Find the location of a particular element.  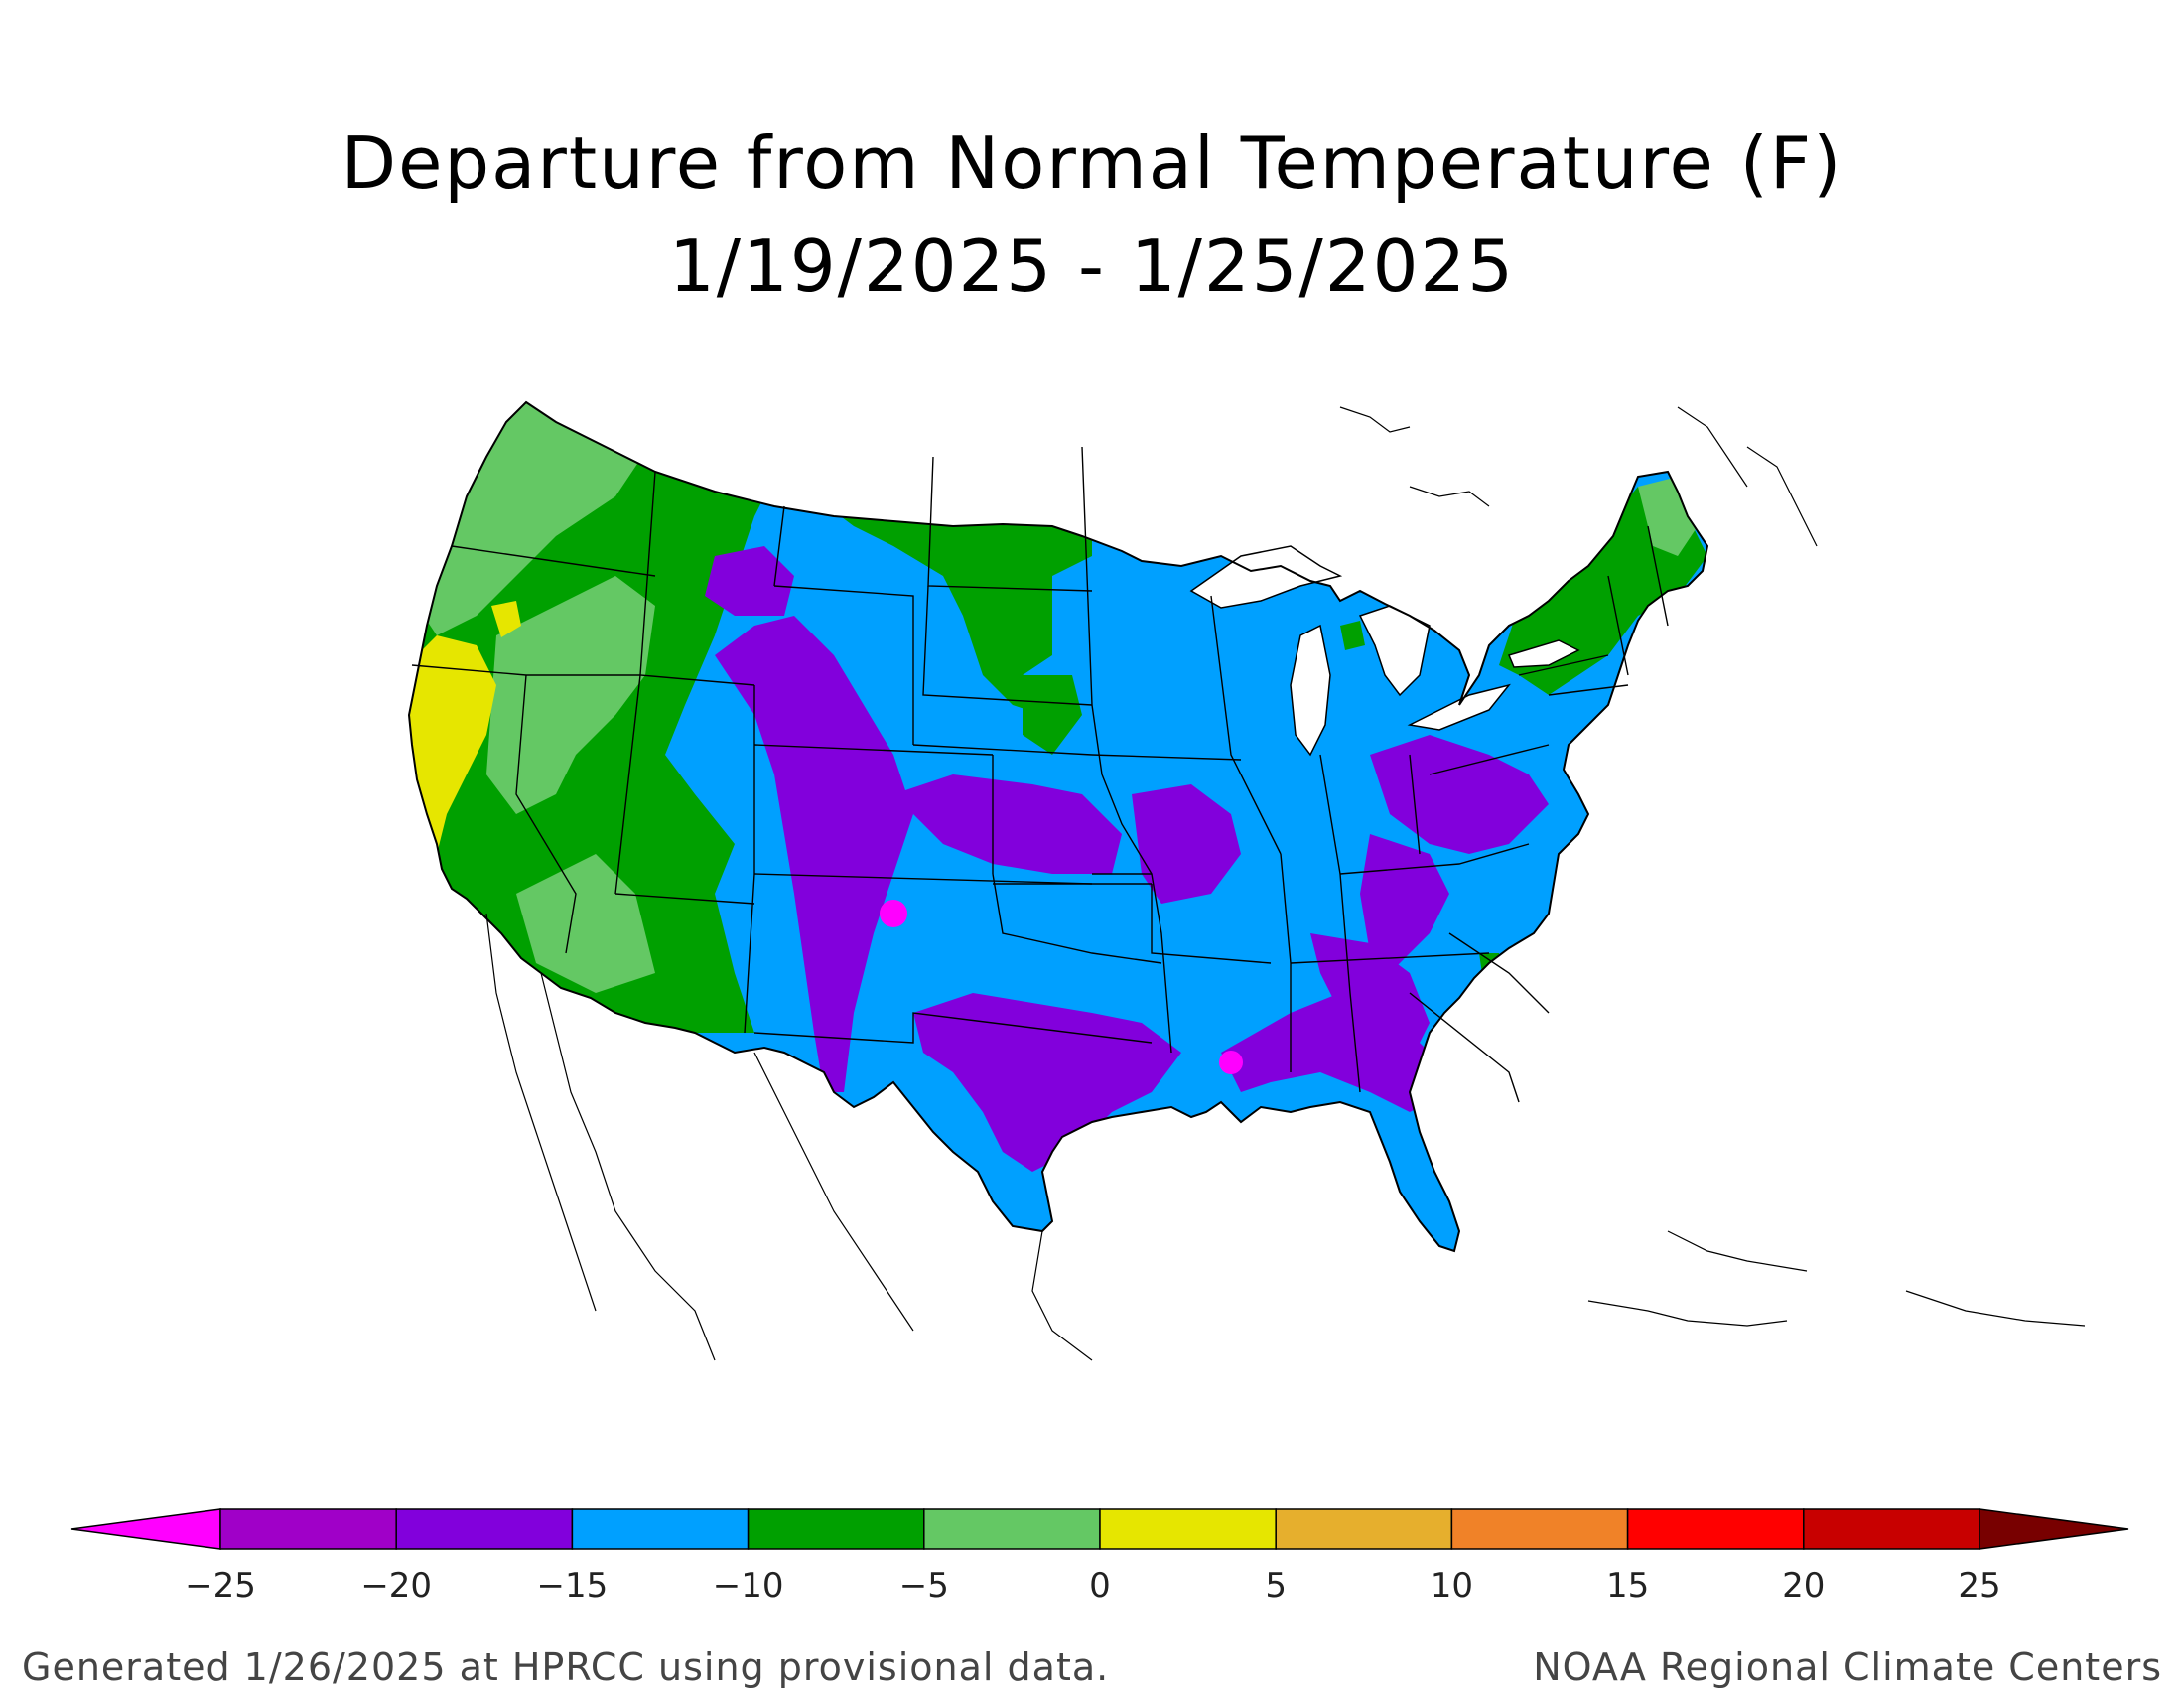

lake-erie is located at coordinates (1459, 707).